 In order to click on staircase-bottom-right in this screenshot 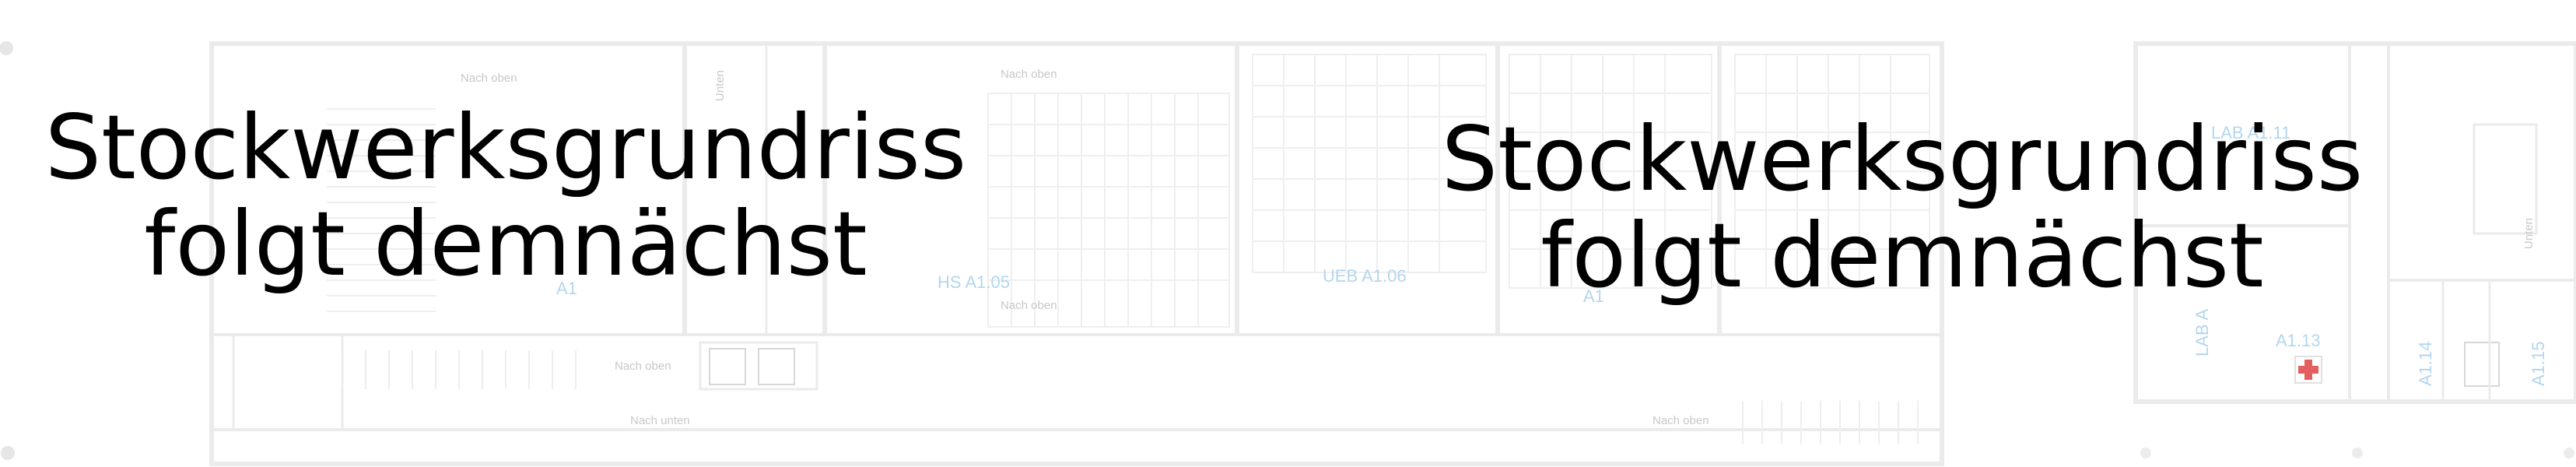, I will do `click(1830, 422)`.